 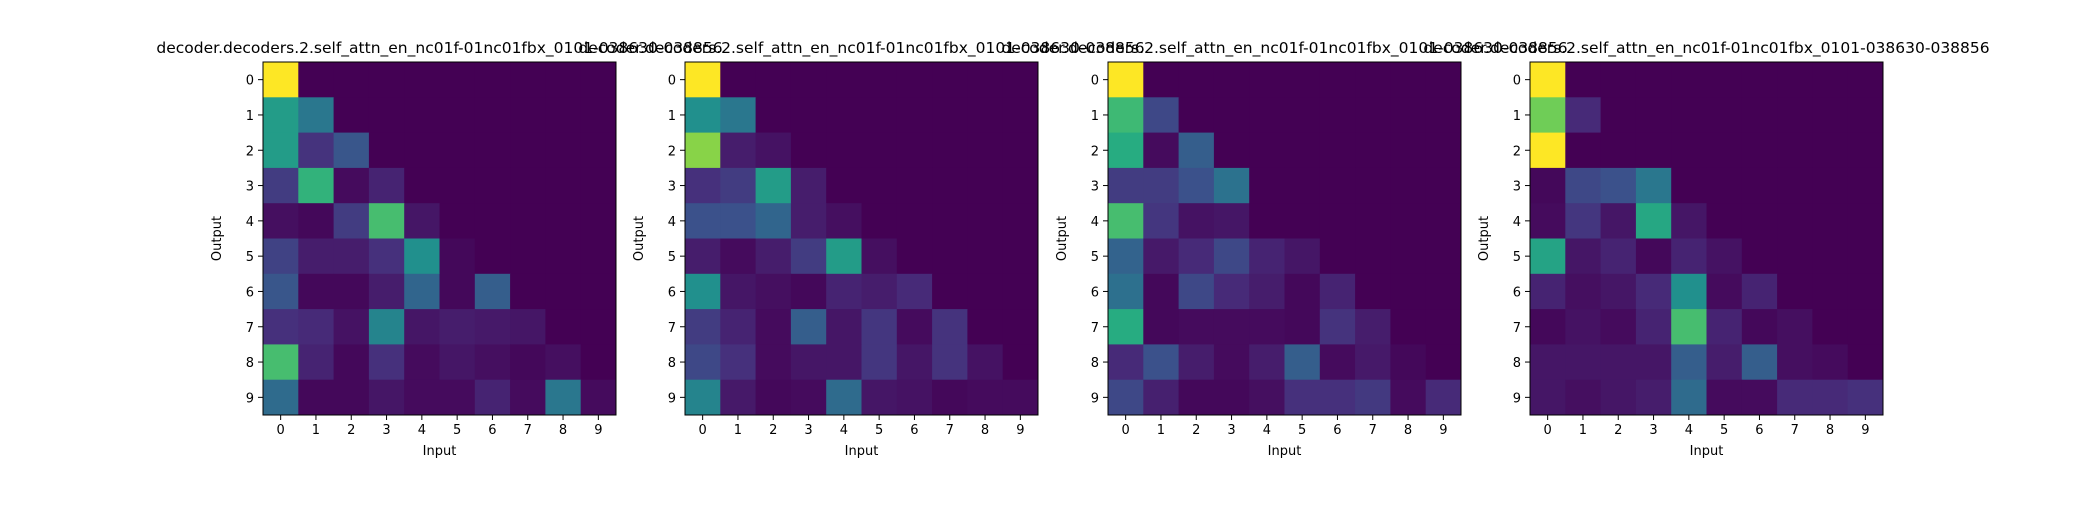 I want to click on y-tick-label: 4, so click(x=1095, y=222).